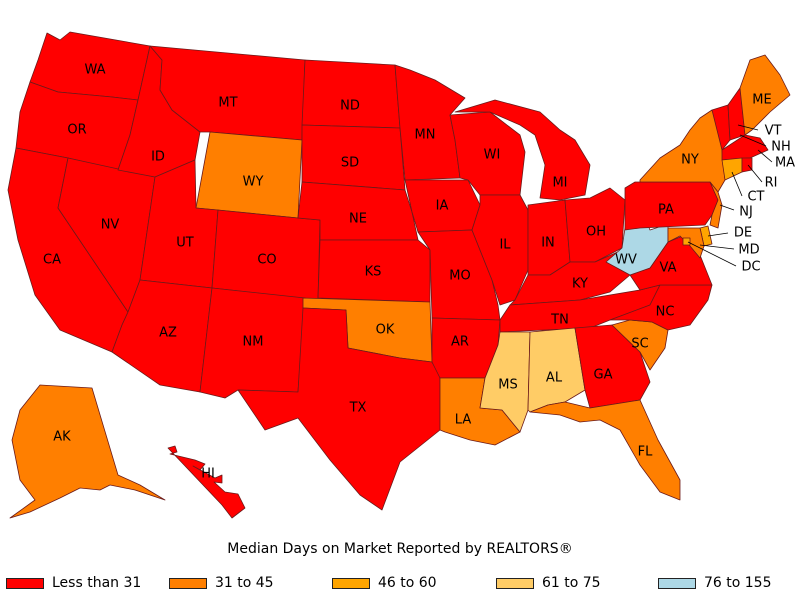  Describe the element at coordinates (76, 130) in the screenshot. I see `label-OR: OR` at that location.